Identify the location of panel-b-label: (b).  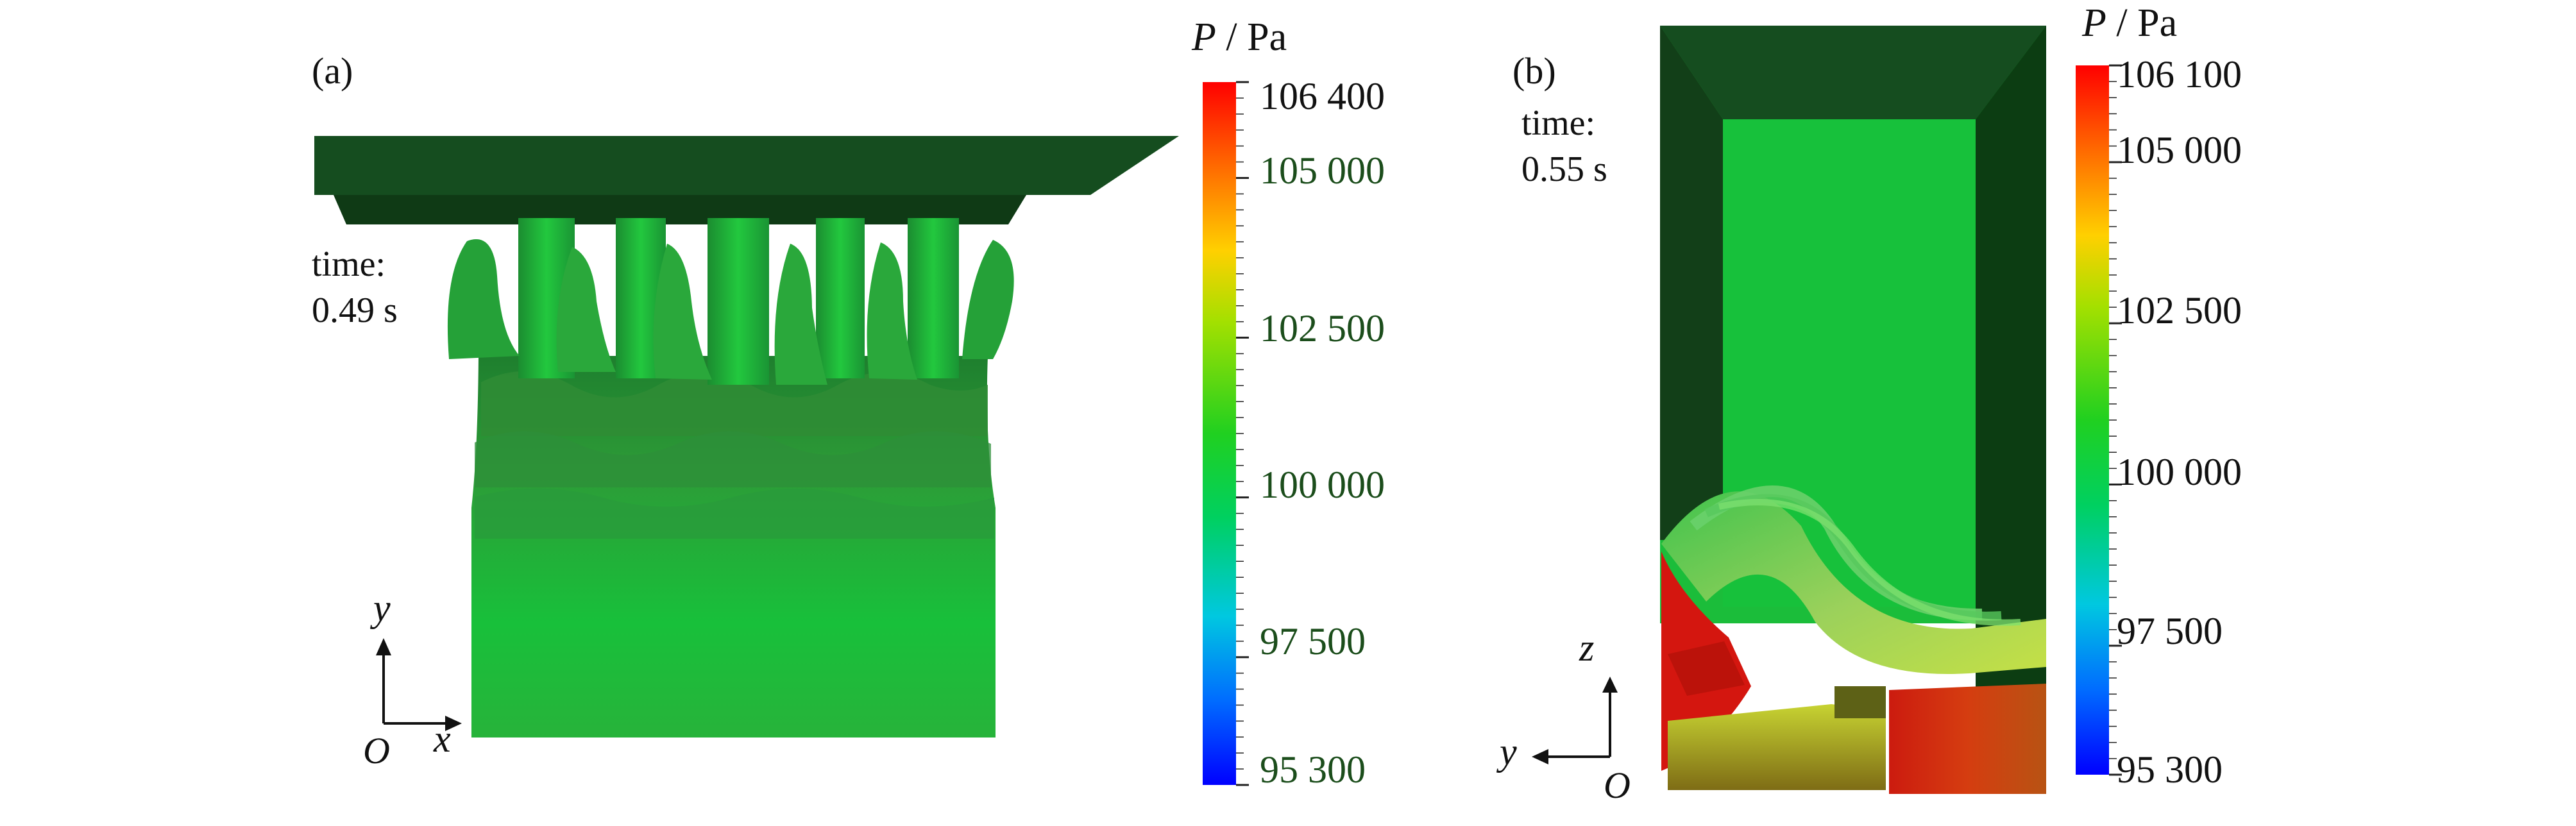
(1534, 71).